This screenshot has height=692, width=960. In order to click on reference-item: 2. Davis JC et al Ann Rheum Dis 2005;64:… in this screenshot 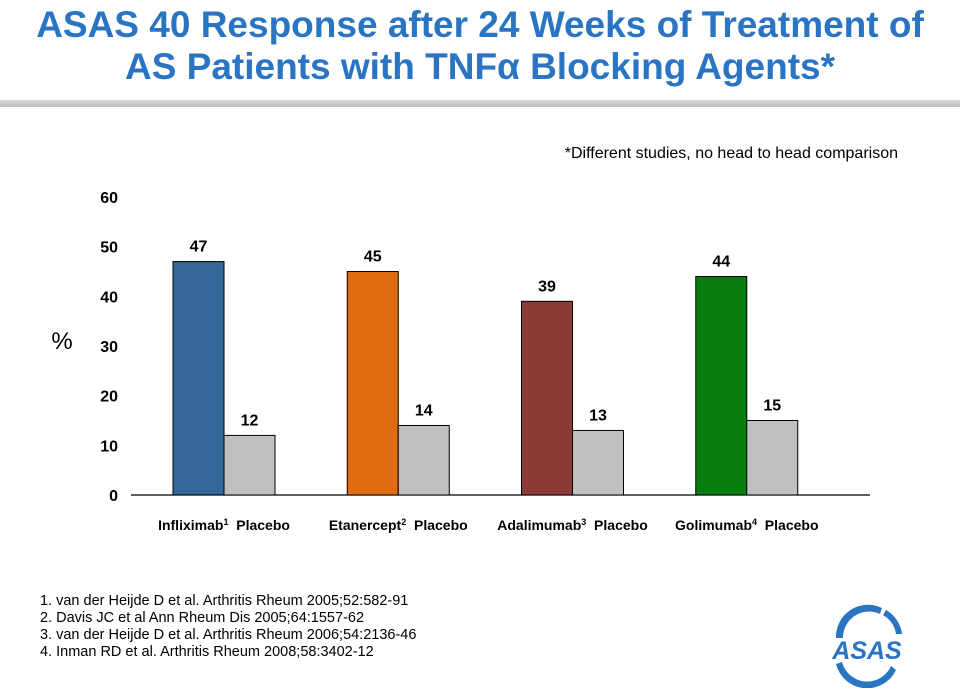, I will do `click(202, 618)`.